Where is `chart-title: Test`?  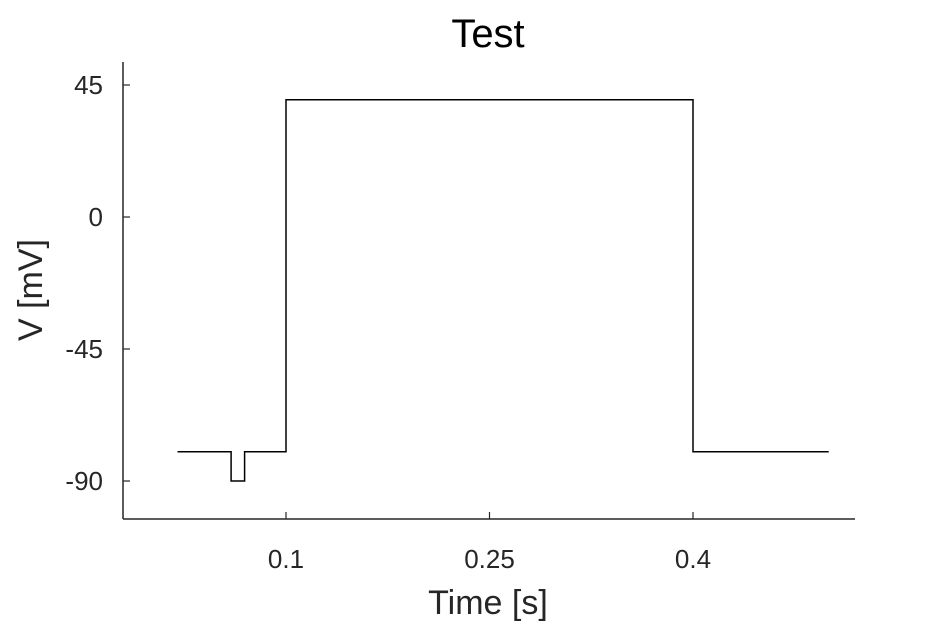
chart-title: Test is located at coordinates (487, 34).